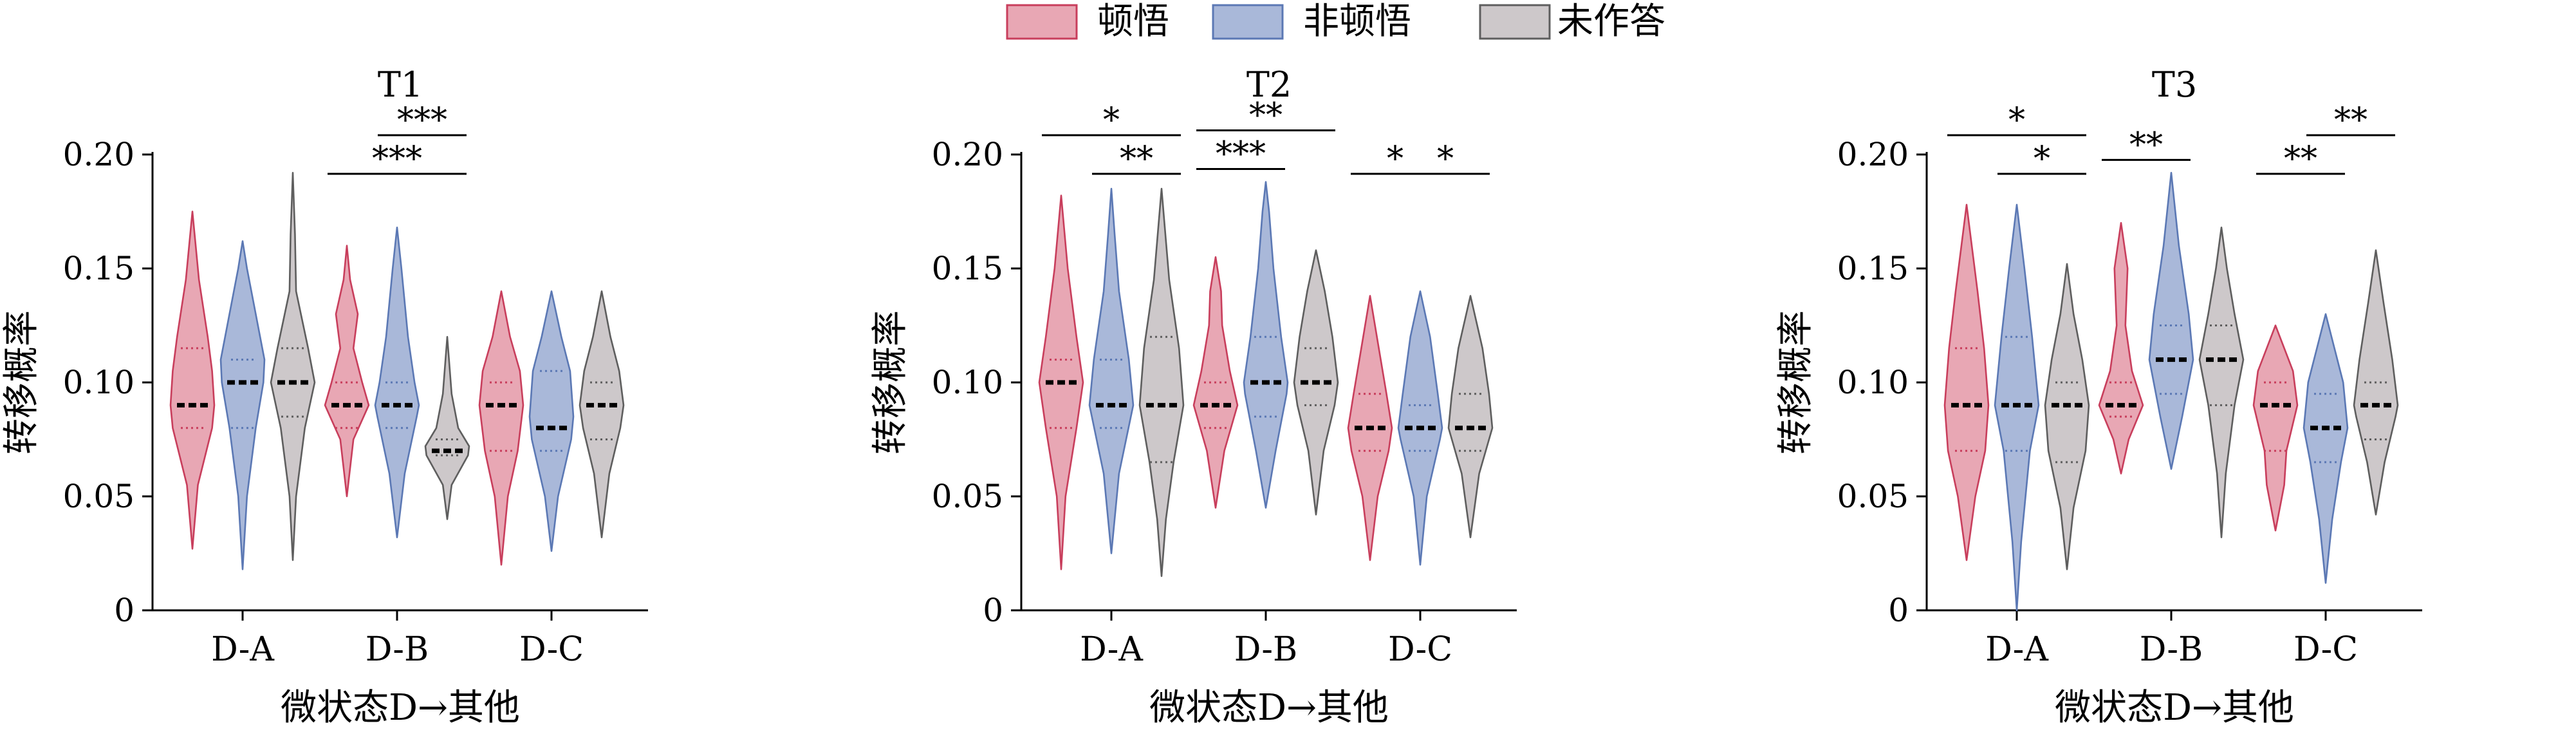 This screenshot has width=2576, height=732. I want to click on legend-no-answer-label: 未作答, so click(1611, 21).